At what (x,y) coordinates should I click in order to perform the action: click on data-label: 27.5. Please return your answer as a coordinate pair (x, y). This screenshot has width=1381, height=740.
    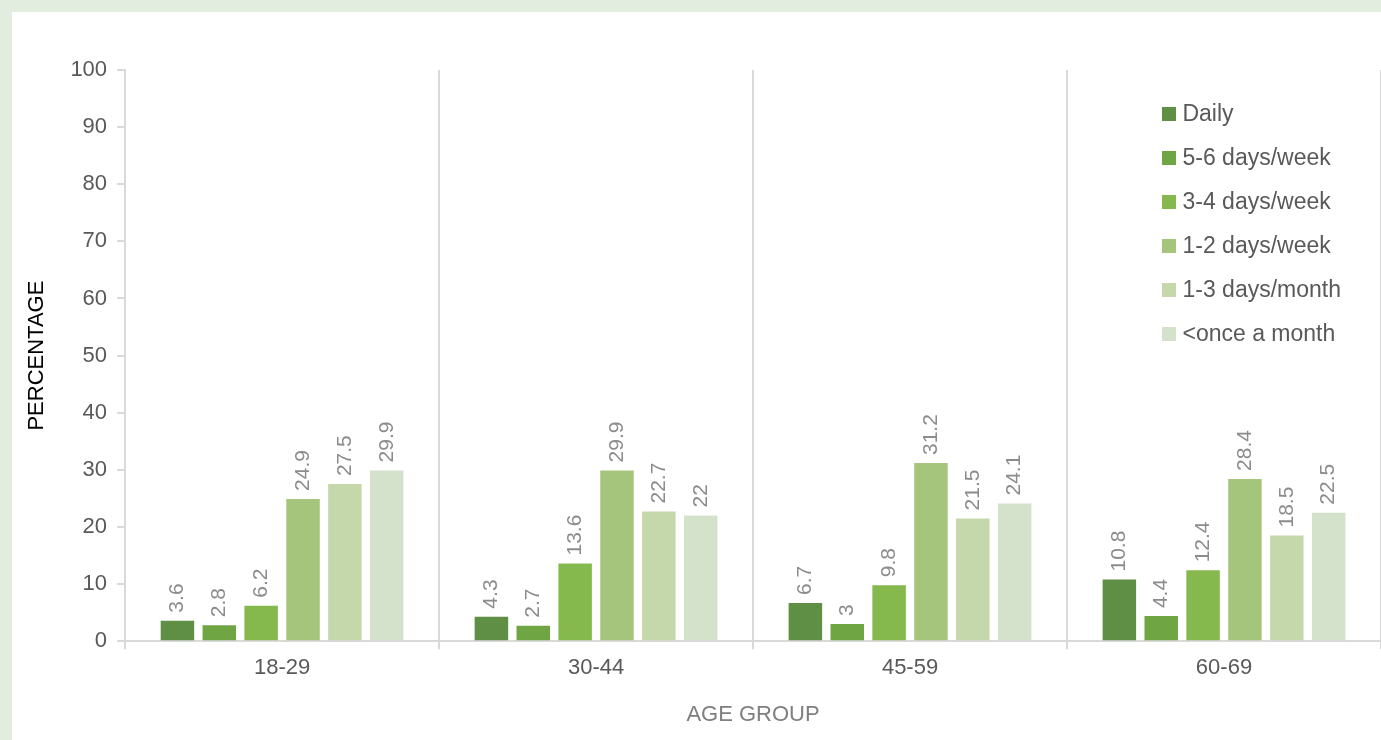
    Looking at the image, I should click on (343, 456).